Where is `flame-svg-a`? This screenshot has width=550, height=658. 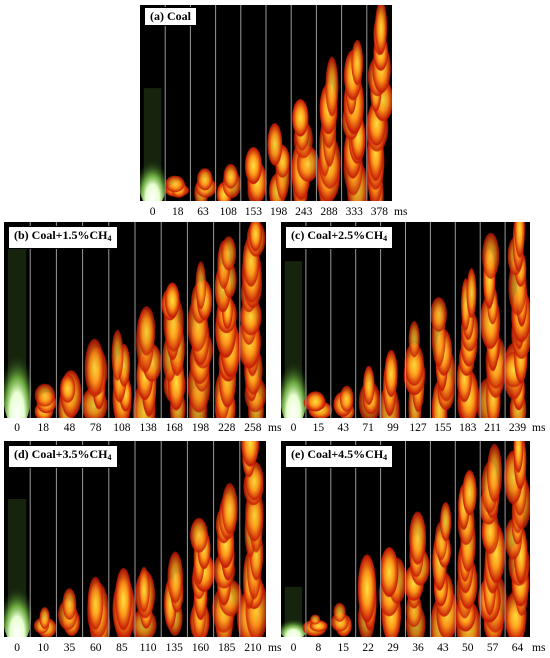
flame-svg-a is located at coordinates (266, 103).